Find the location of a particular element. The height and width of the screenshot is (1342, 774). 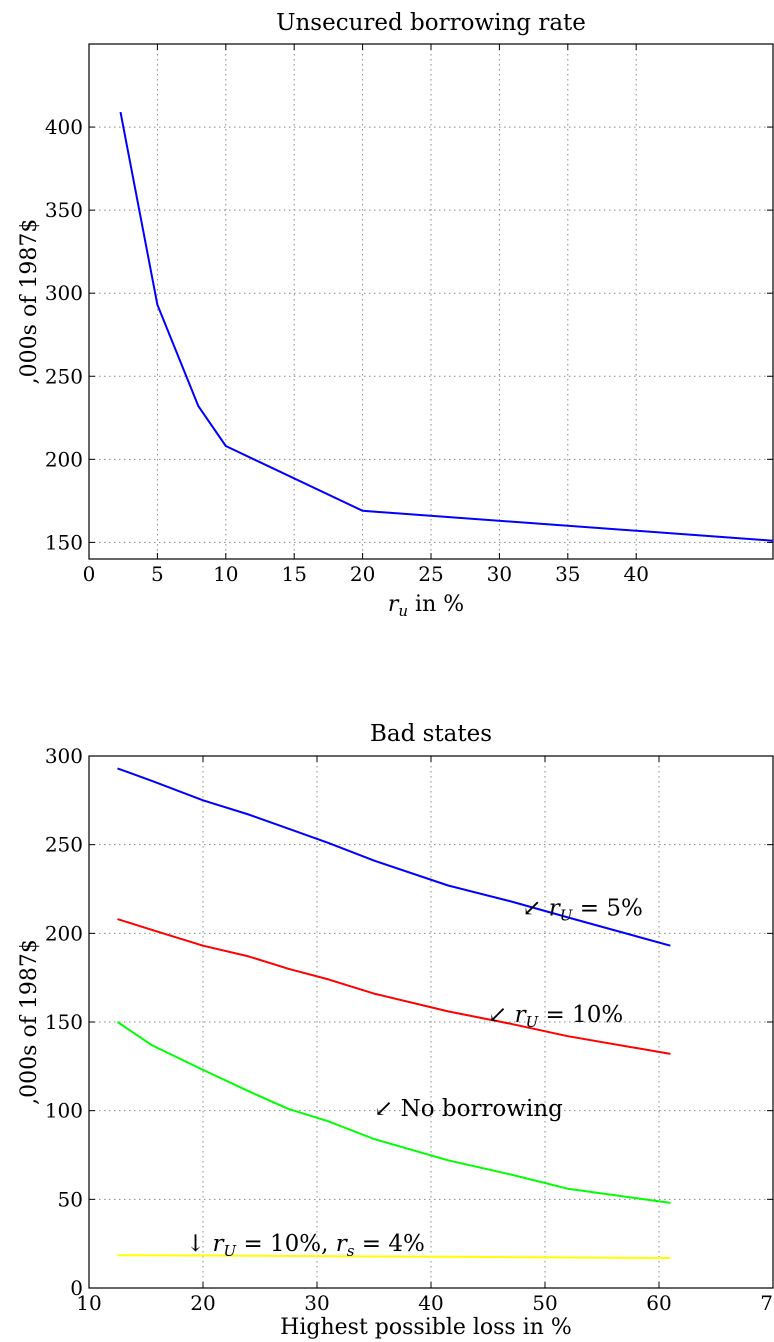

x-tick-label: 5 is located at coordinates (157, 574).